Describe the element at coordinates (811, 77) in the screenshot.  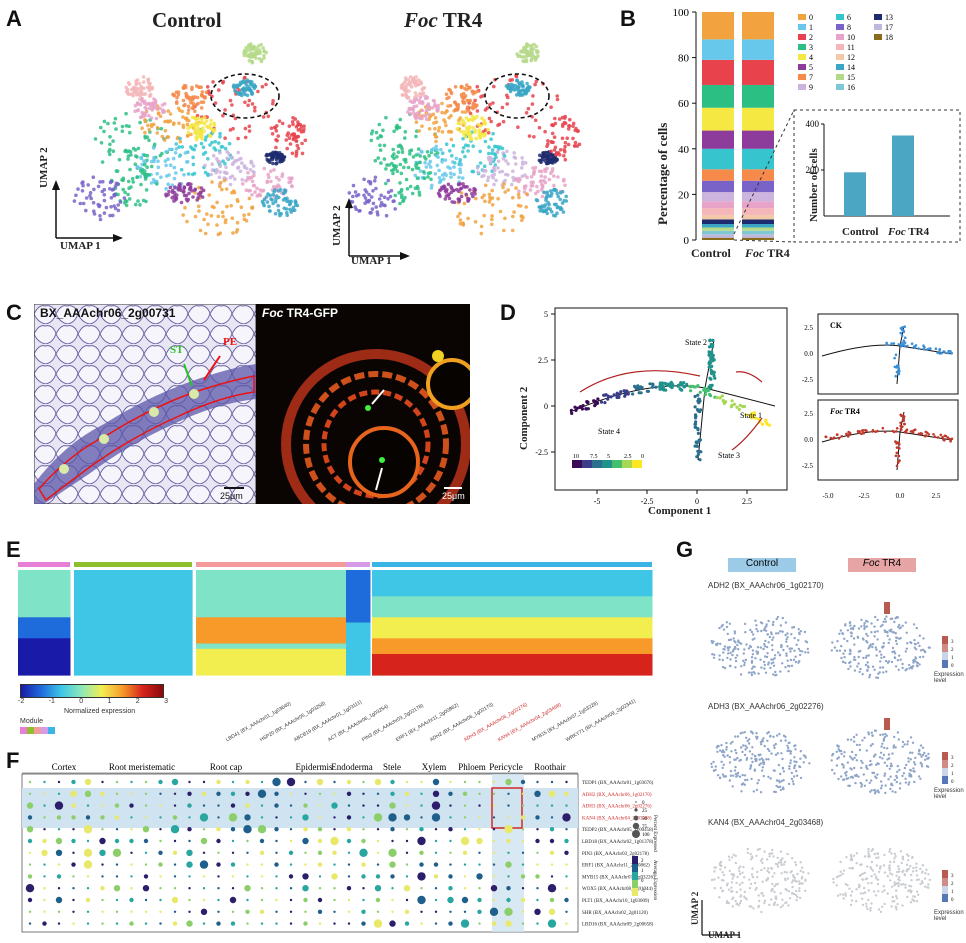
I see `panel-b-legend-label: 7` at that location.